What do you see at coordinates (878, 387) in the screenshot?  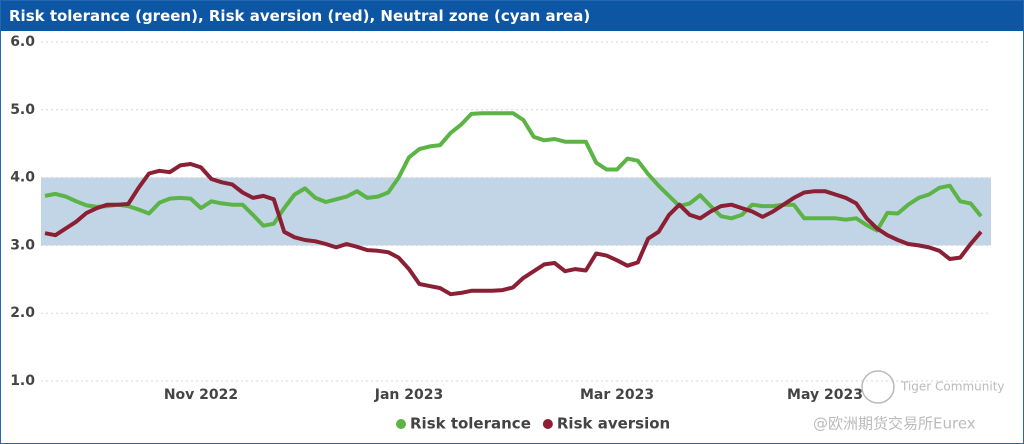 I see `watermark-logo` at bounding box center [878, 387].